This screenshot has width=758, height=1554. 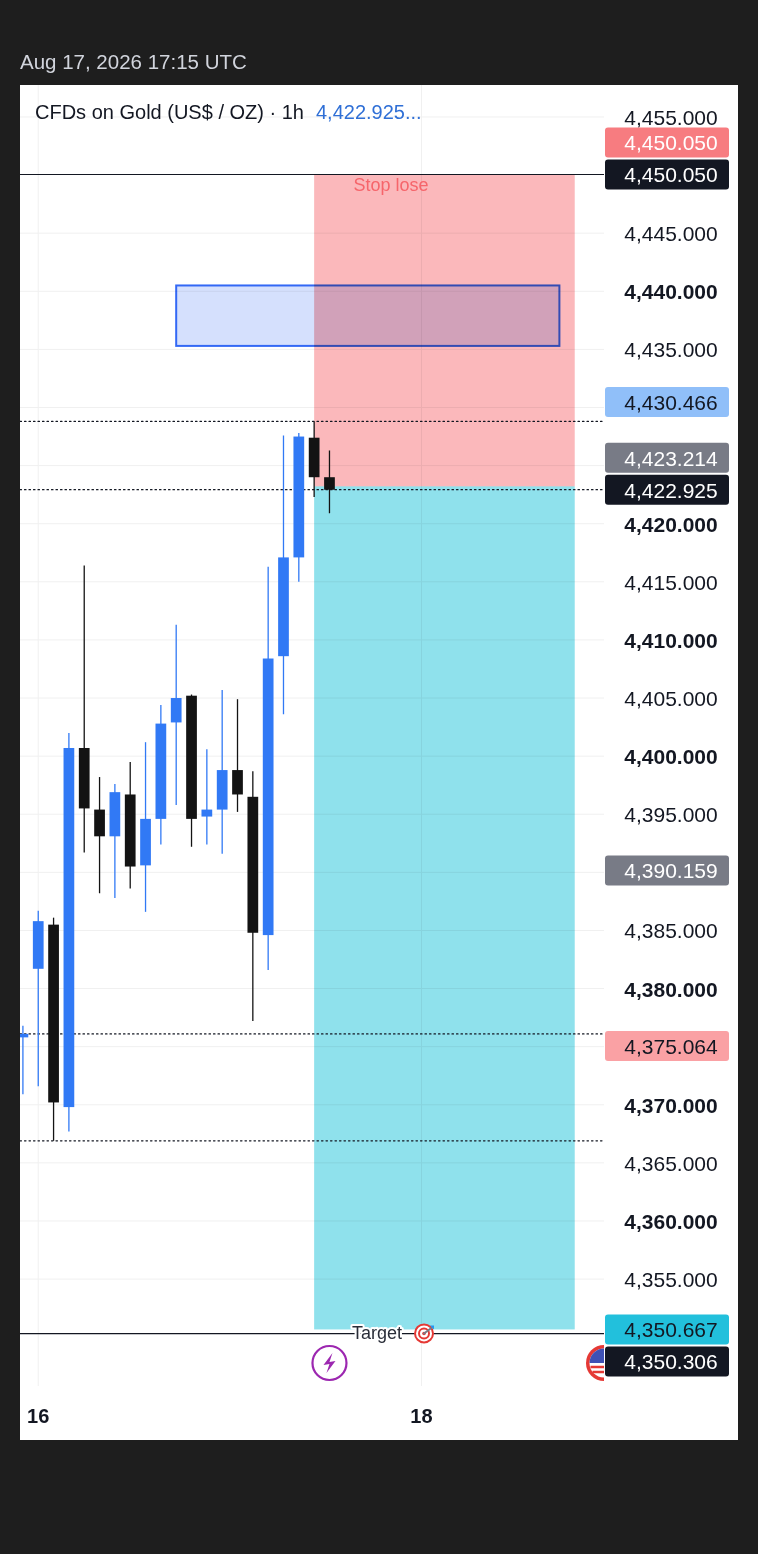 What do you see at coordinates (391, 185) in the screenshot?
I see `band-label: Stop lose` at bounding box center [391, 185].